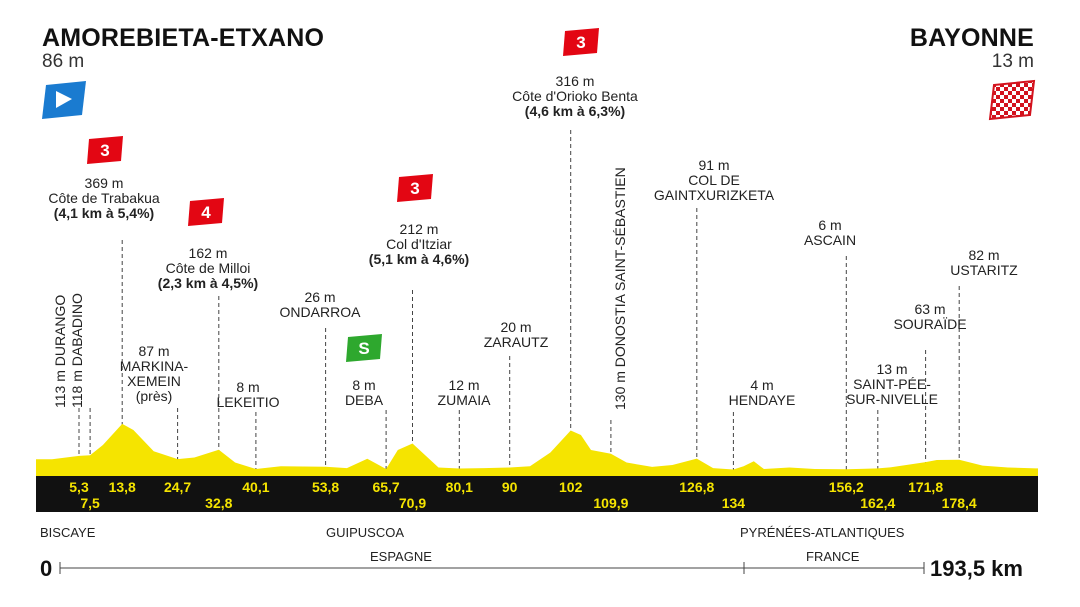 This screenshot has height=607, width=1080. What do you see at coordinates (154, 373) in the screenshot?
I see `place-markina: 87 m MARKINA- XEMEIN (près)` at bounding box center [154, 373].